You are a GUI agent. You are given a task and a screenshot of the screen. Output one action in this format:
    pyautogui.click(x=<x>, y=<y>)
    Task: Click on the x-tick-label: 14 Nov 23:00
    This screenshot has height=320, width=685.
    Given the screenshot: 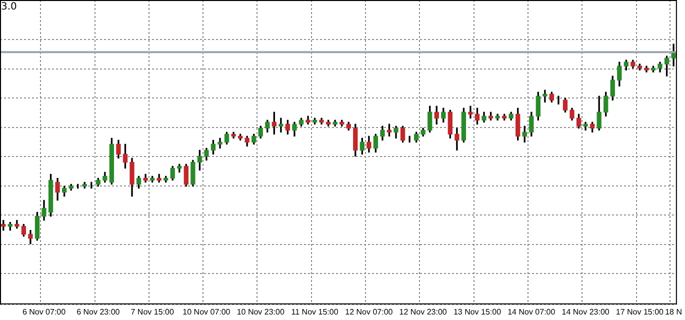 What is the action you would take?
    pyautogui.click(x=586, y=311)
    